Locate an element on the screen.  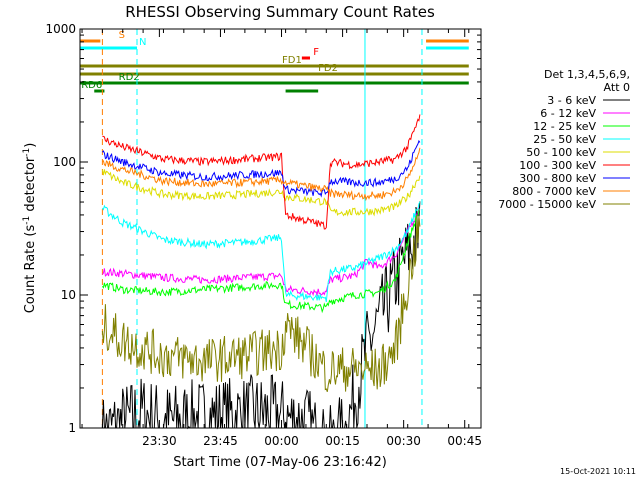
flag-label-rd2: RD2 is located at coordinates (129, 77).